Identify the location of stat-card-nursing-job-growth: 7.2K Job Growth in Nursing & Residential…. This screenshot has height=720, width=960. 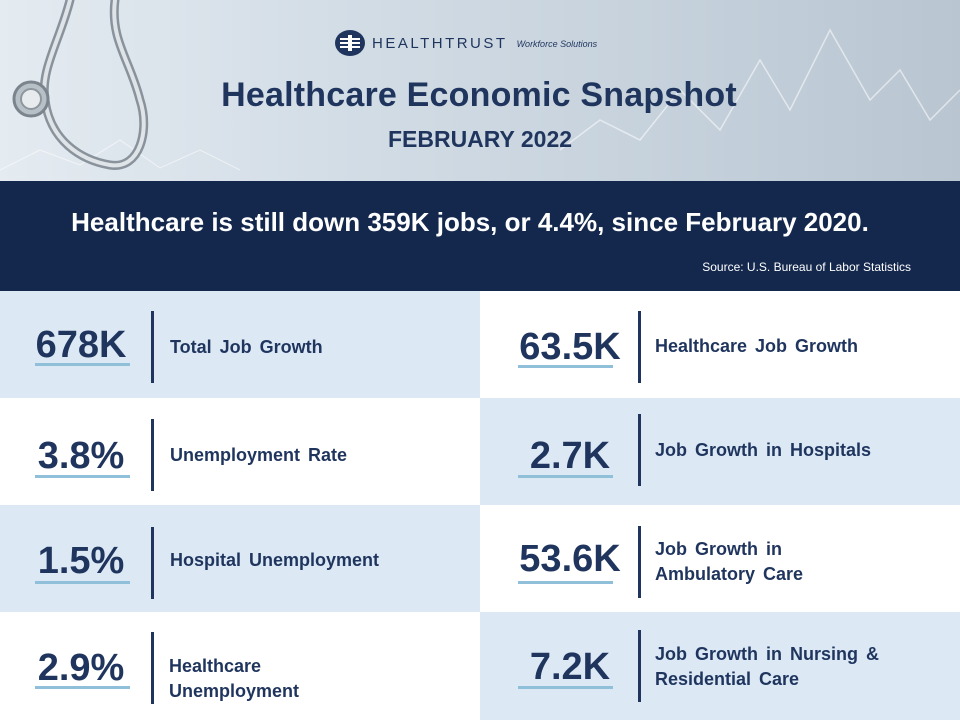
(720, 666).